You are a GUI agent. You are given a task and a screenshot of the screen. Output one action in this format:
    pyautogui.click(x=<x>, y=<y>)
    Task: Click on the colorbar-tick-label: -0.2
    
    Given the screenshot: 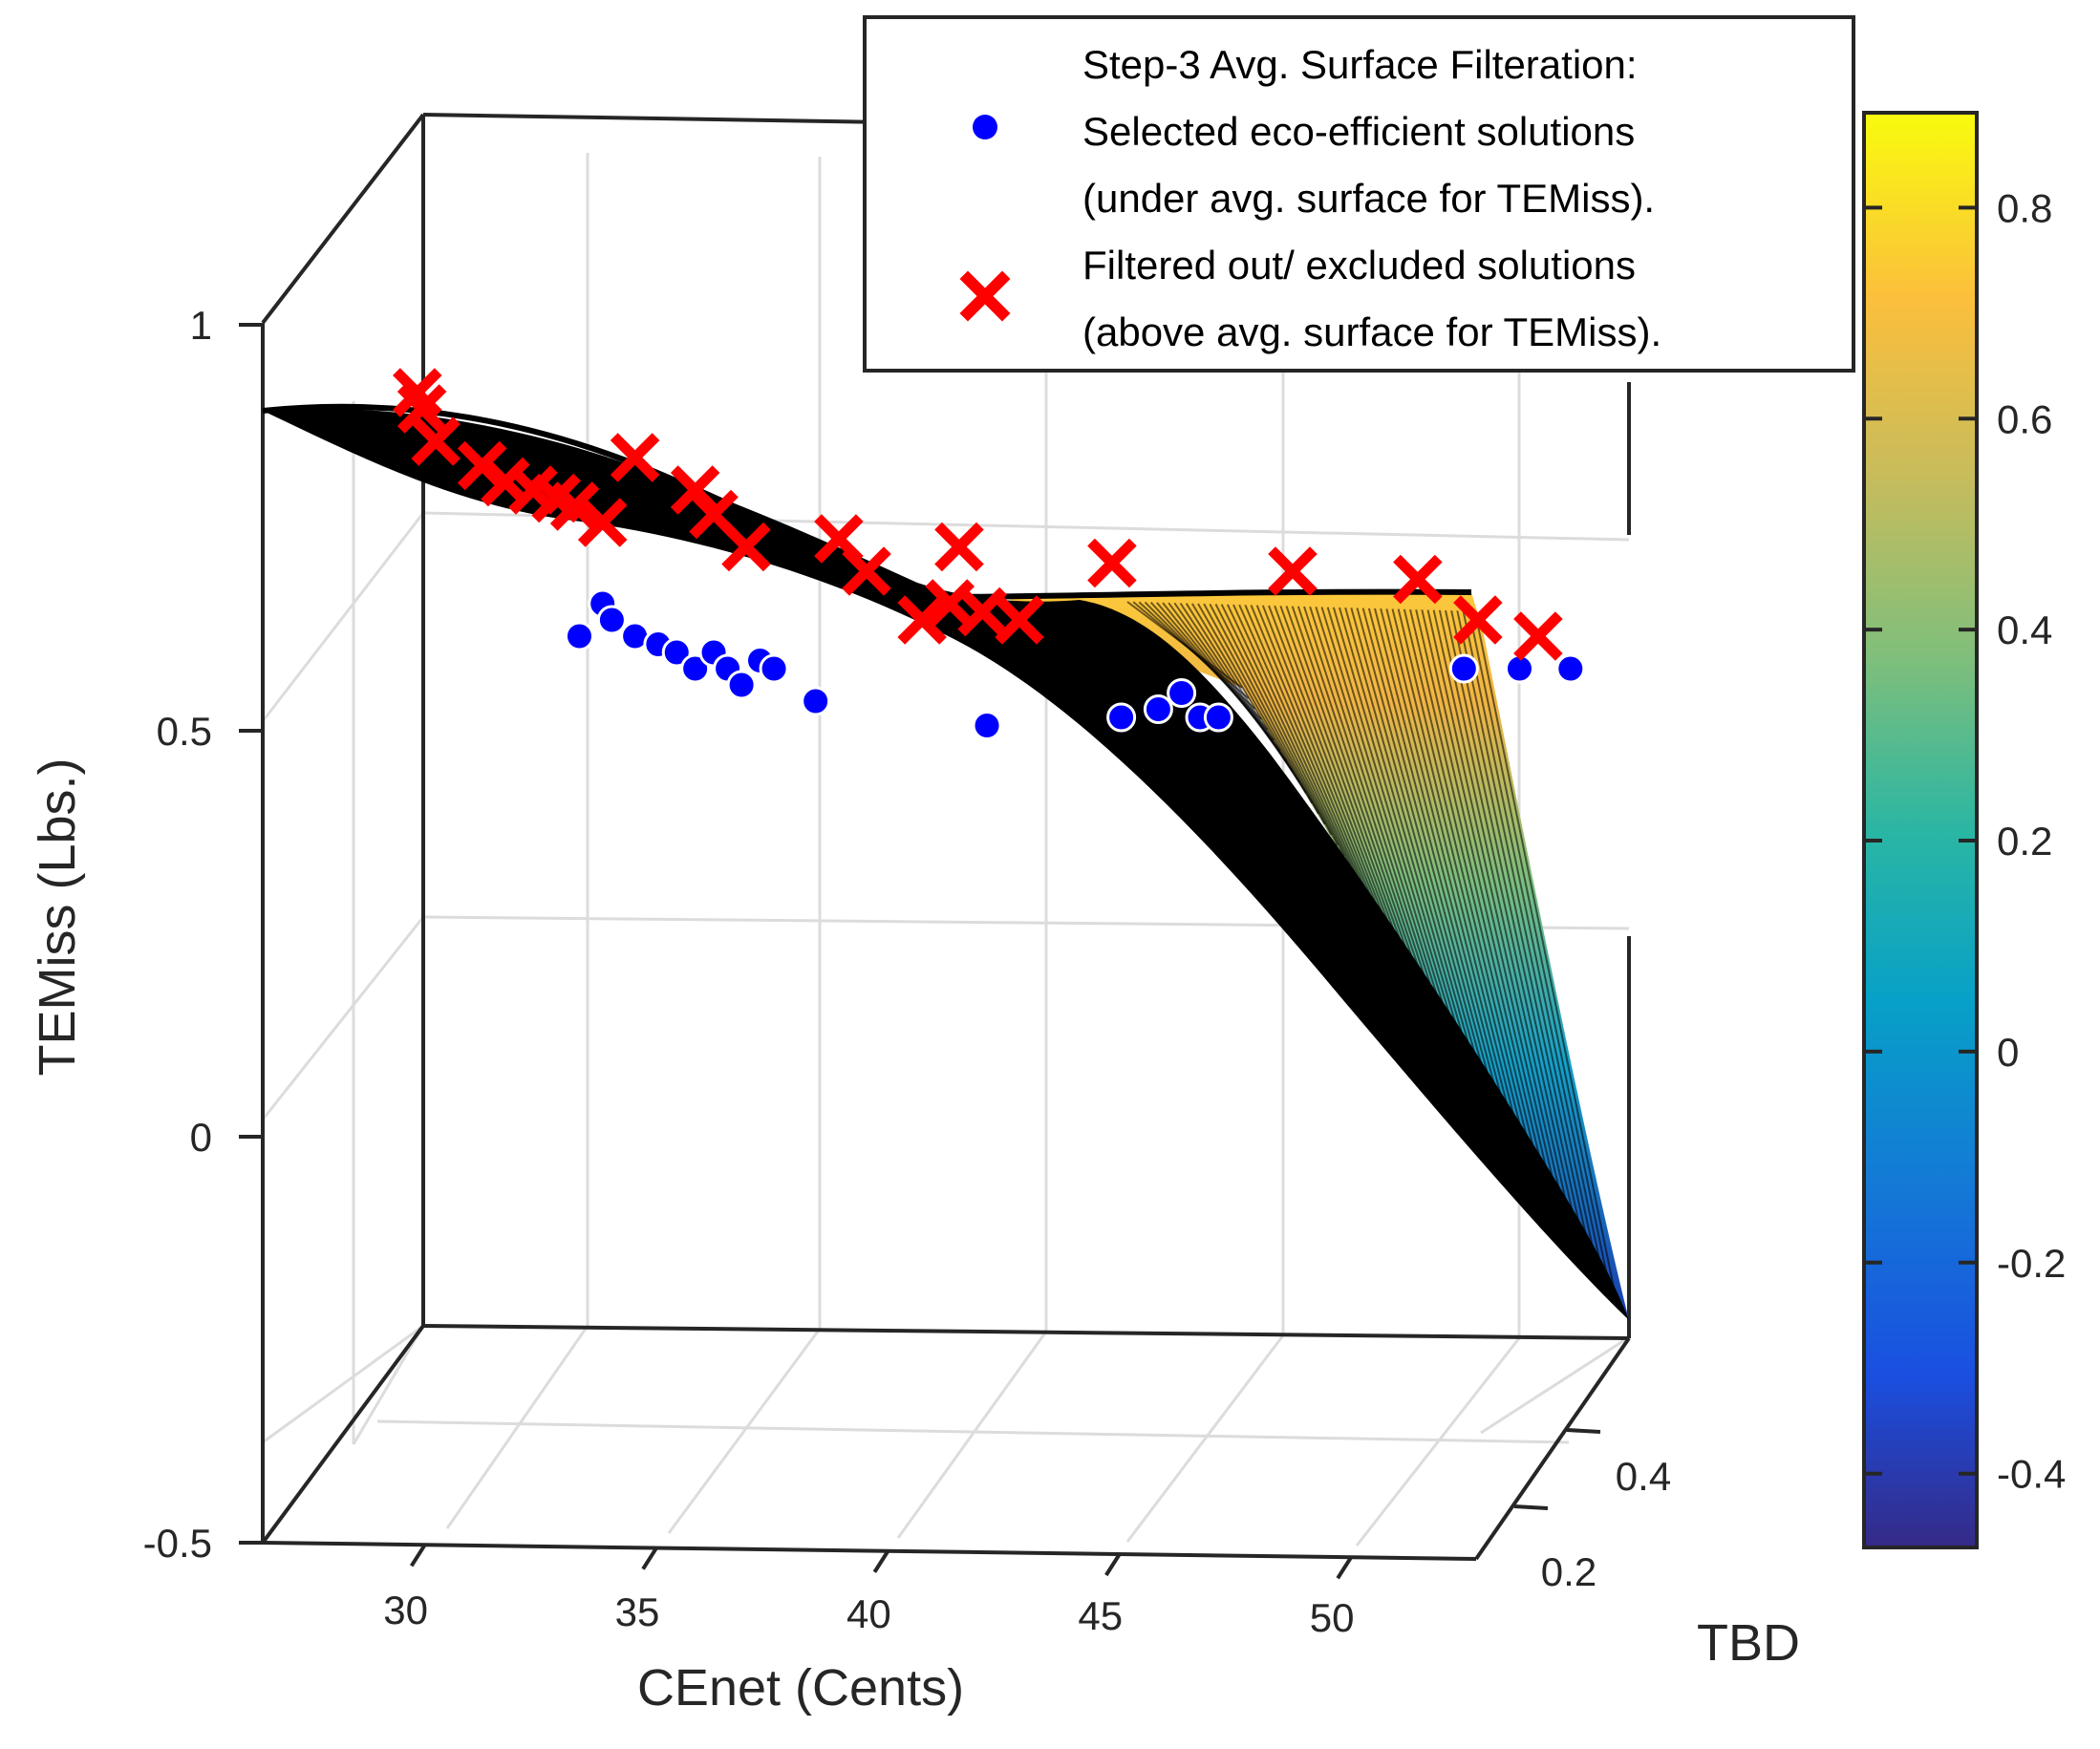 What is the action you would take?
    pyautogui.click(x=2031, y=1263)
    